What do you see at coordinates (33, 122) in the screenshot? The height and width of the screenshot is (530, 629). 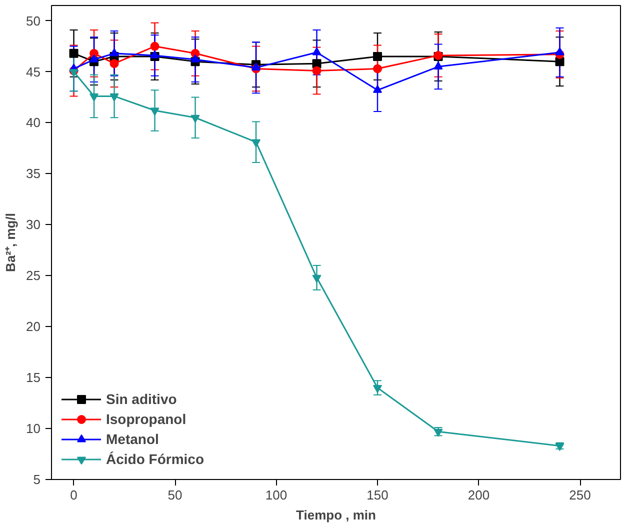 I see `y-tick-label: 40` at bounding box center [33, 122].